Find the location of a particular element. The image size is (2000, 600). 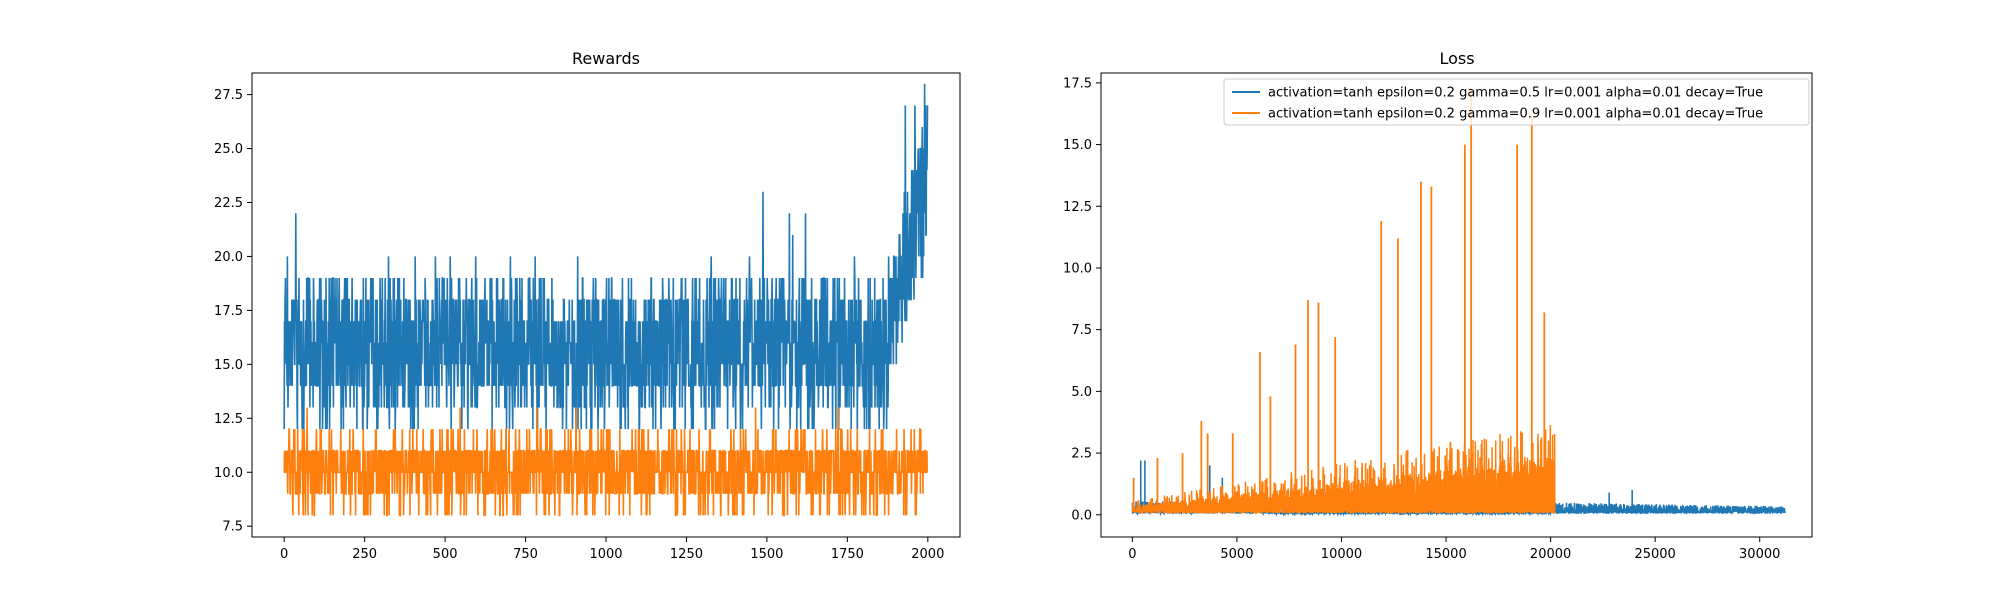

x-tick-label: 15000 is located at coordinates (1445, 554).